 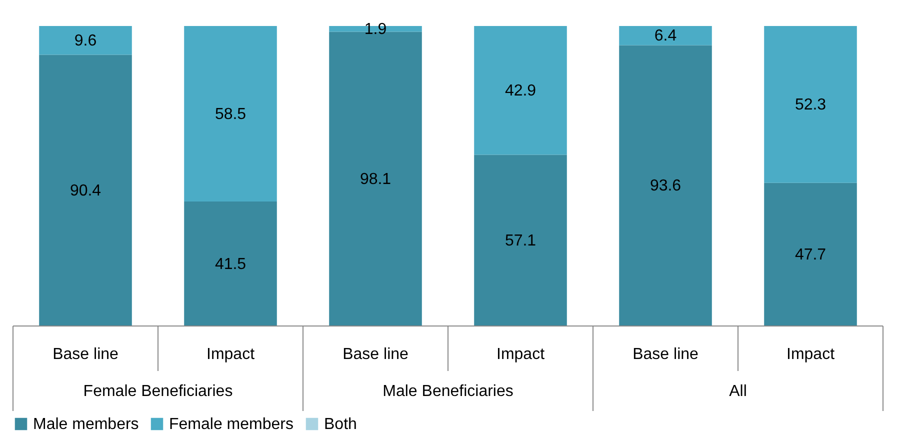 I want to click on legend-label: Female members, so click(x=231, y=424).